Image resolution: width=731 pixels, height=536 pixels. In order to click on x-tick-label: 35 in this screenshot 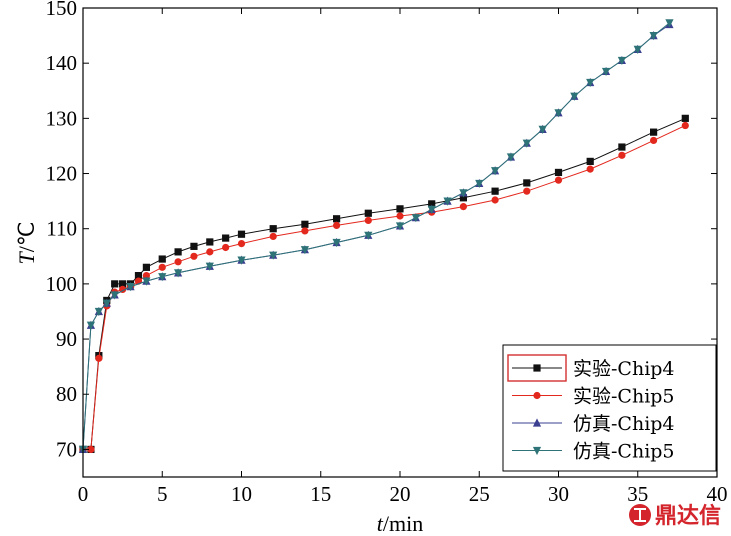, I will do `click(637, 494)`.